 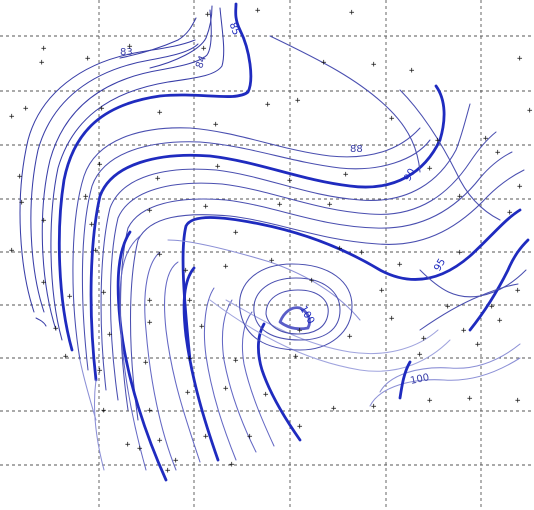 What do you see at coordinates (356, 149) in the screenshot?
I see `contour-label: 88` at bounding box center [356, 149].